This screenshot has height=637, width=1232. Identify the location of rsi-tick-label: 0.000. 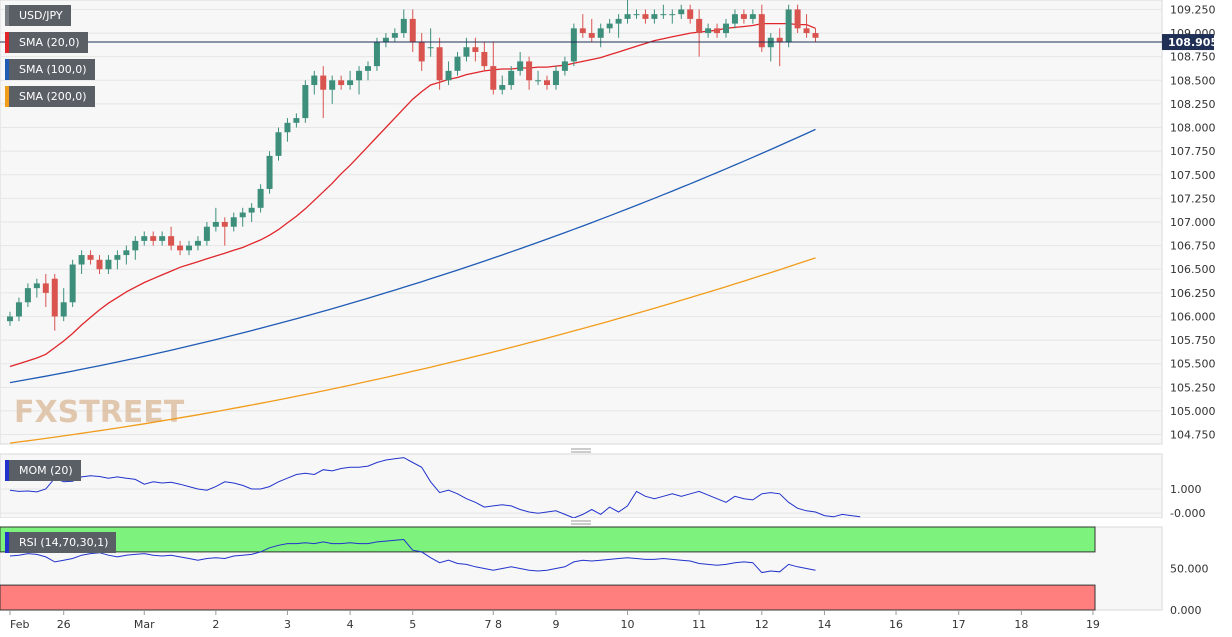
(1186, 610).